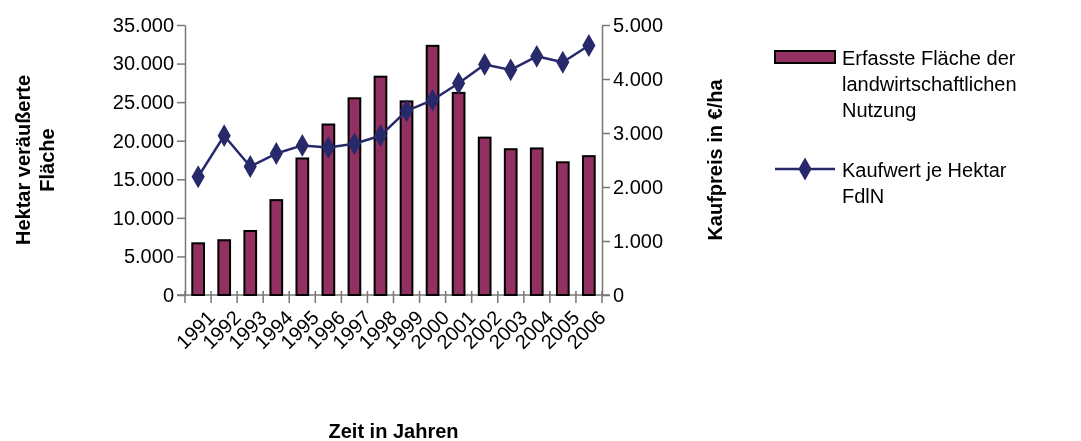 Image resolution: width=1081 pixels, height=441 pixels. What do you see at coordinates (715, 159) in the screenshot?
I see `y2-axis-title: Kaufpreis in €/ha` at bounding box center [715, 159].